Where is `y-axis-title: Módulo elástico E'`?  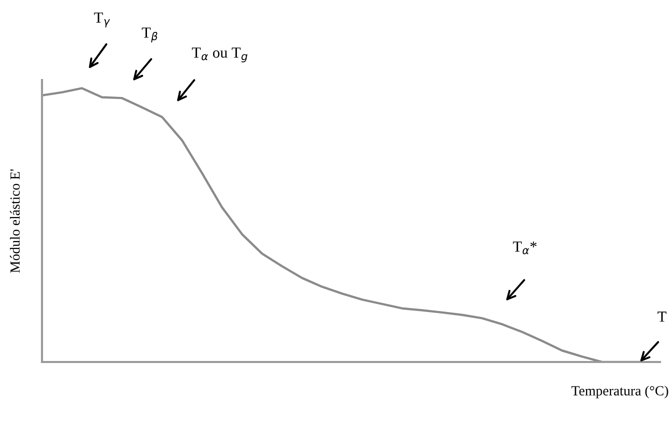 y-axis-title: Módulo elástico E' is located at coordinates (15, 221).